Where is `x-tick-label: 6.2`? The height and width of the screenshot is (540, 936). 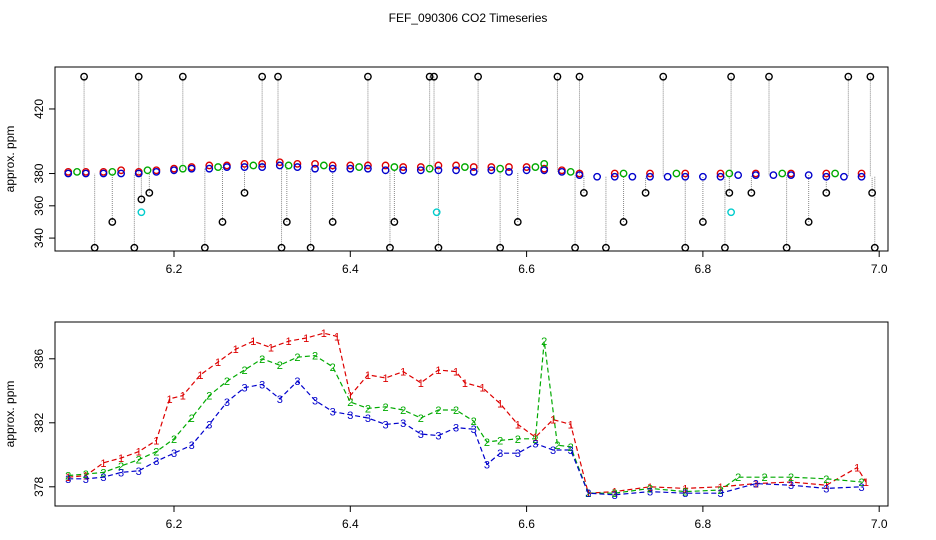 x-tick-label: 6.2 is located at coordinates (174, 269).